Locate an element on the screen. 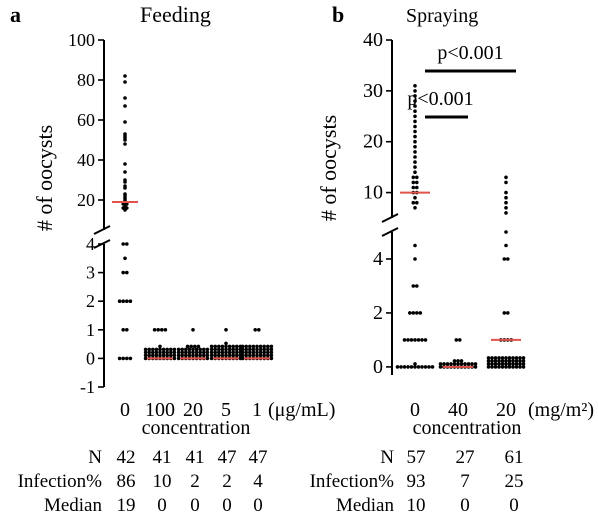 This screenshot has width=598, height=524. x-tick-label: 0 is located at coordinates (125, 410).